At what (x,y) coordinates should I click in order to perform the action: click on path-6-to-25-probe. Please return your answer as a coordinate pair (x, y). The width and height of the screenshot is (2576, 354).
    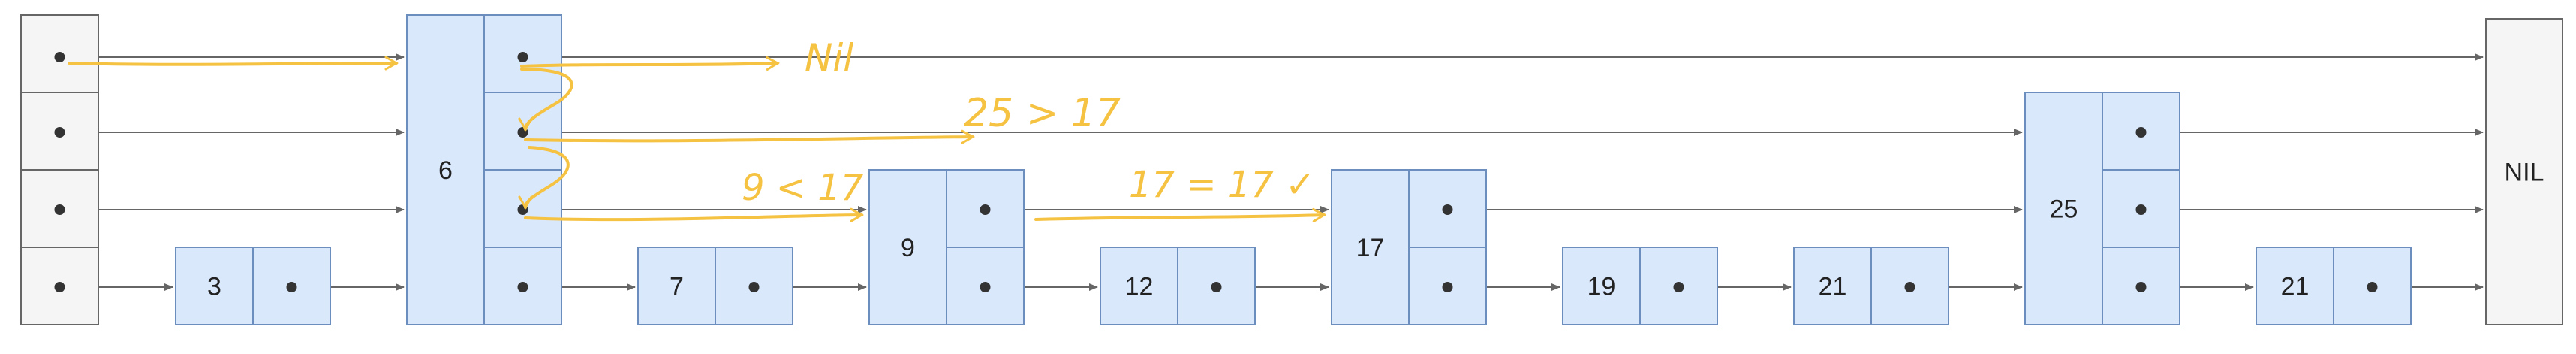
    Looking at the image, I should click on (750, 136).